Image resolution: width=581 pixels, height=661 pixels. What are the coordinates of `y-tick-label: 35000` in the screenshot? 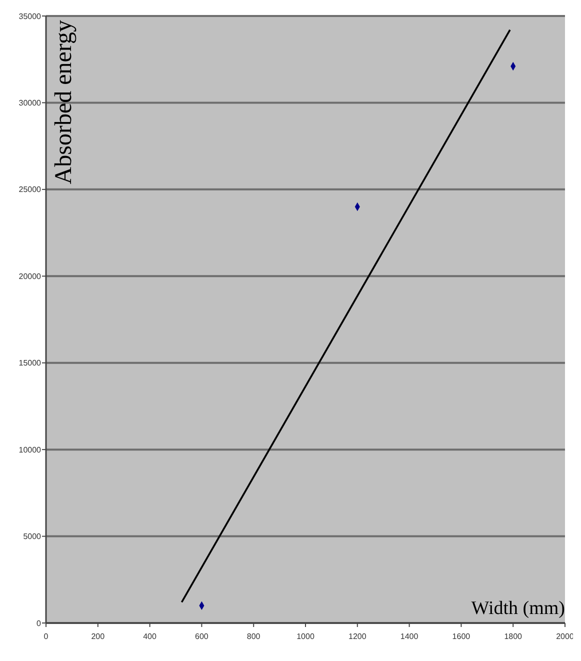 It's located at (30, 16).